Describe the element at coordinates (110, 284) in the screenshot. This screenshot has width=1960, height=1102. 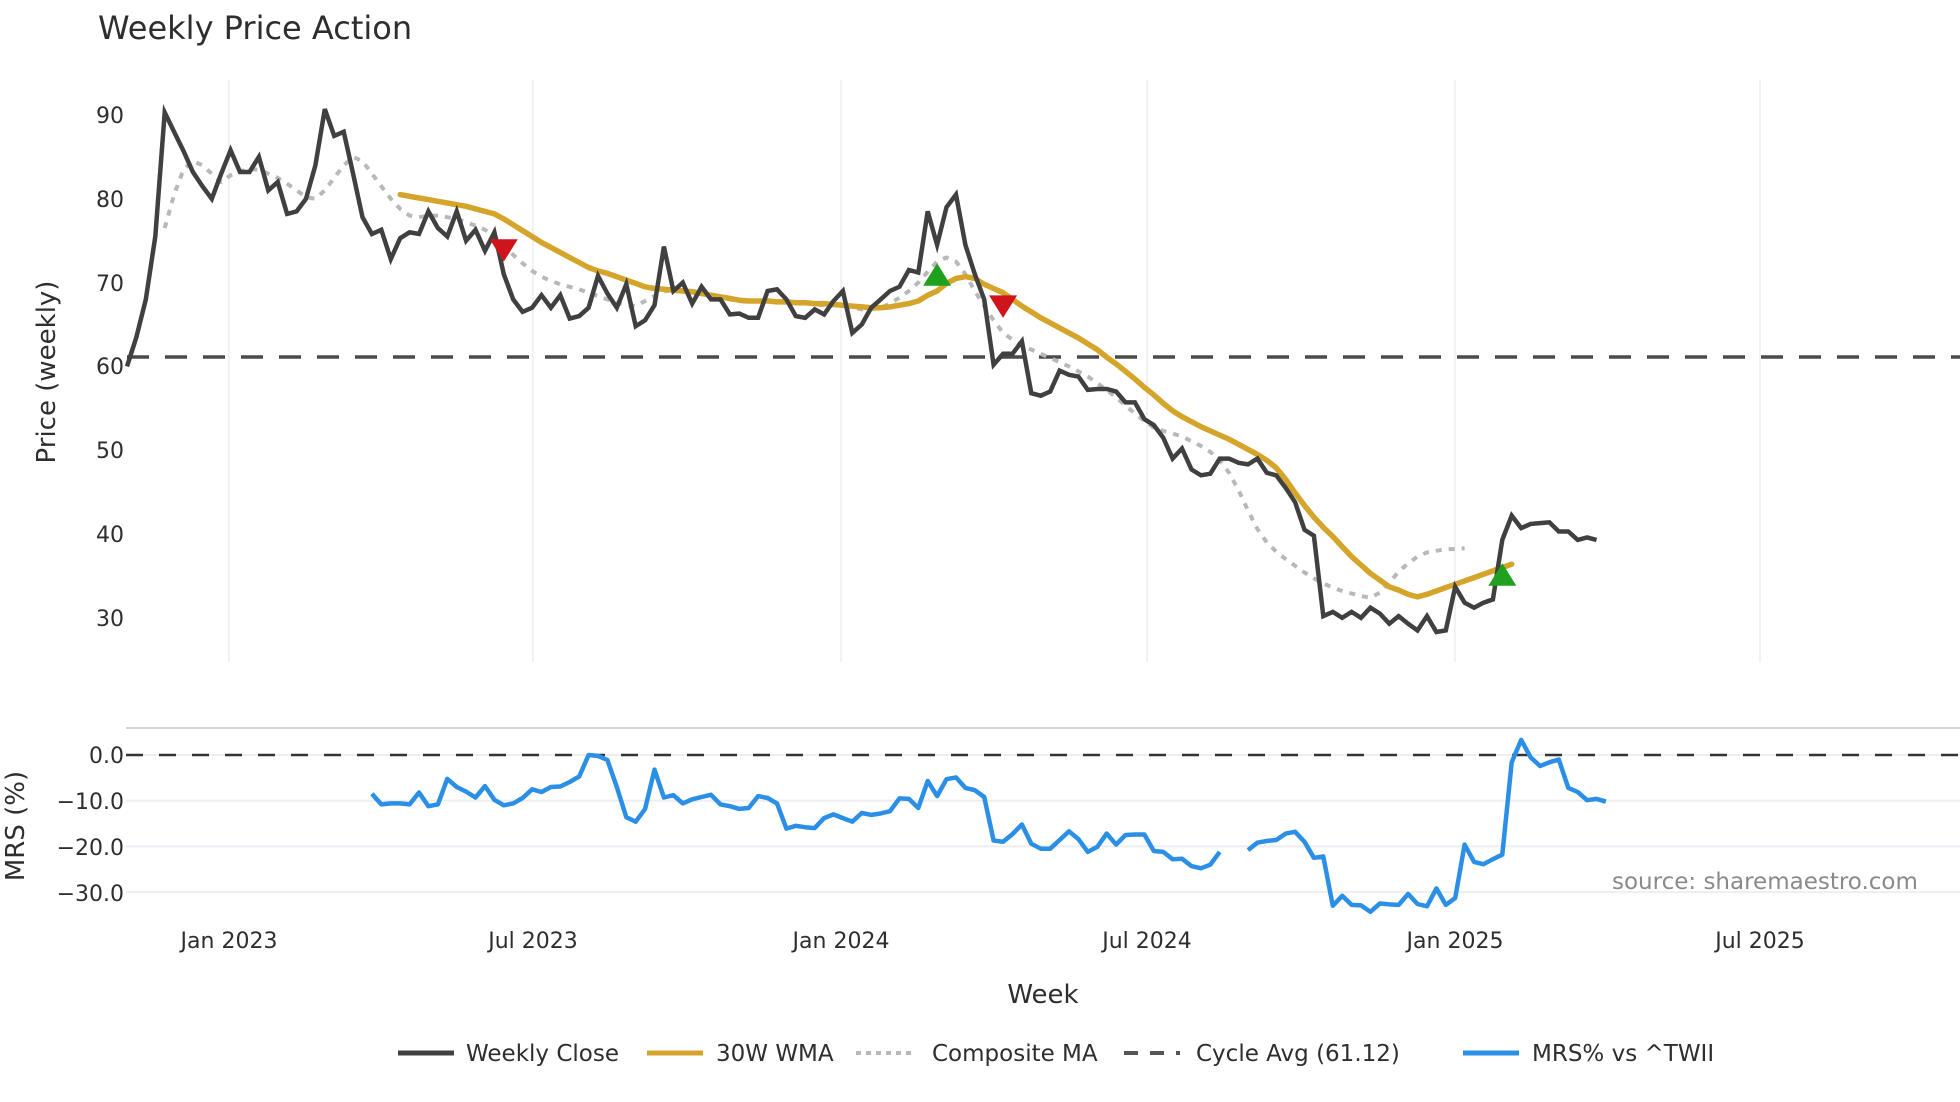
I see `price-tick-70: 70` at that location.